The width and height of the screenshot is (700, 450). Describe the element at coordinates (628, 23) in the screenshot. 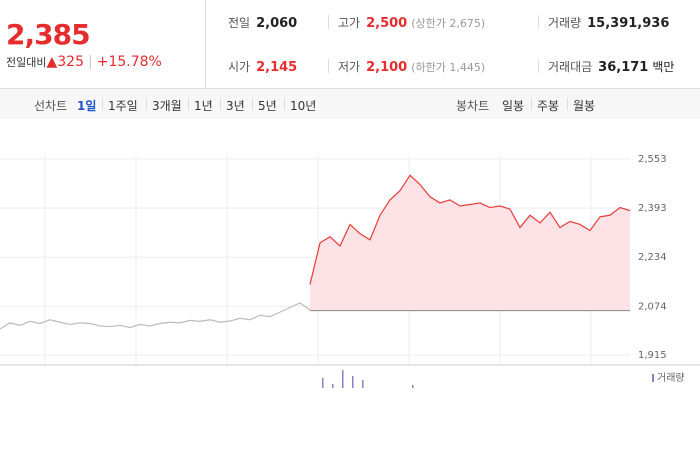

I see `stat-value: 15,391,936` at that location.